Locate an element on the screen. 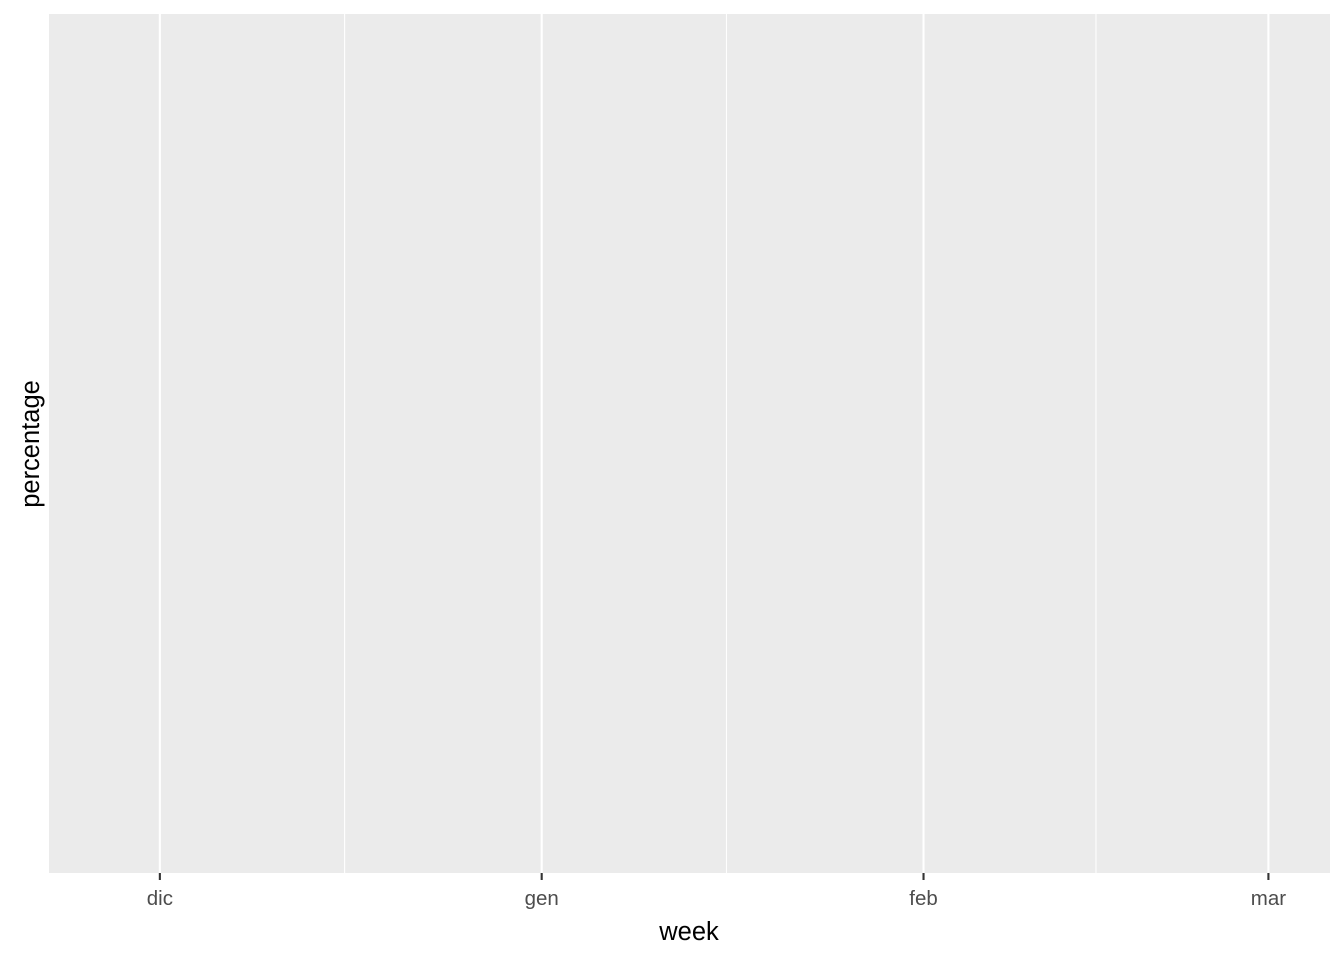  x-tick-label: feb is located at coordinates (923, 898).